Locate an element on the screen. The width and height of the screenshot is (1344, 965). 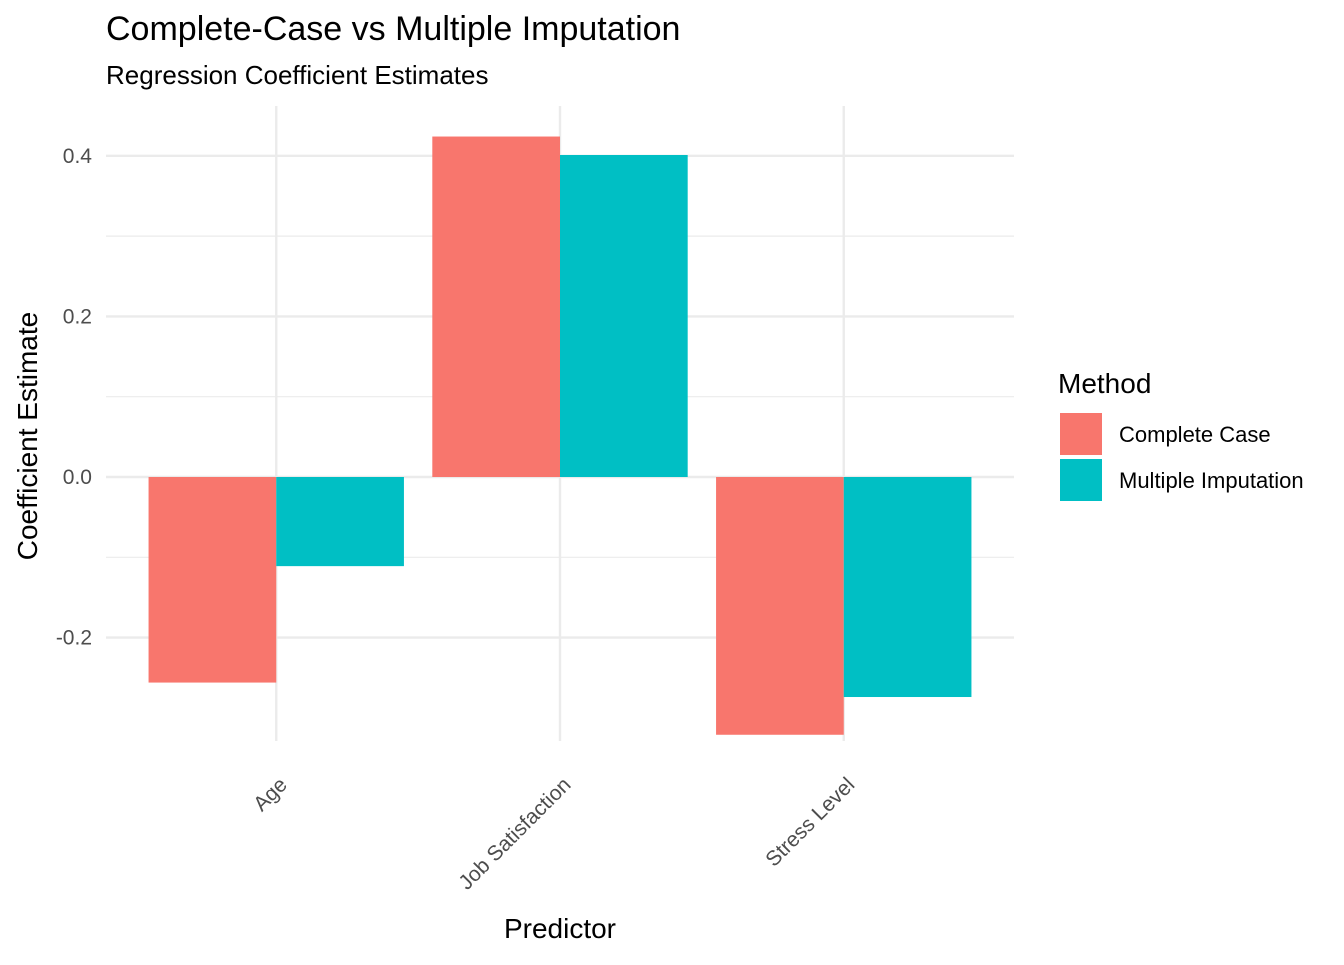
bar-multiple-imputation-age is located at coordinates (340, 522).